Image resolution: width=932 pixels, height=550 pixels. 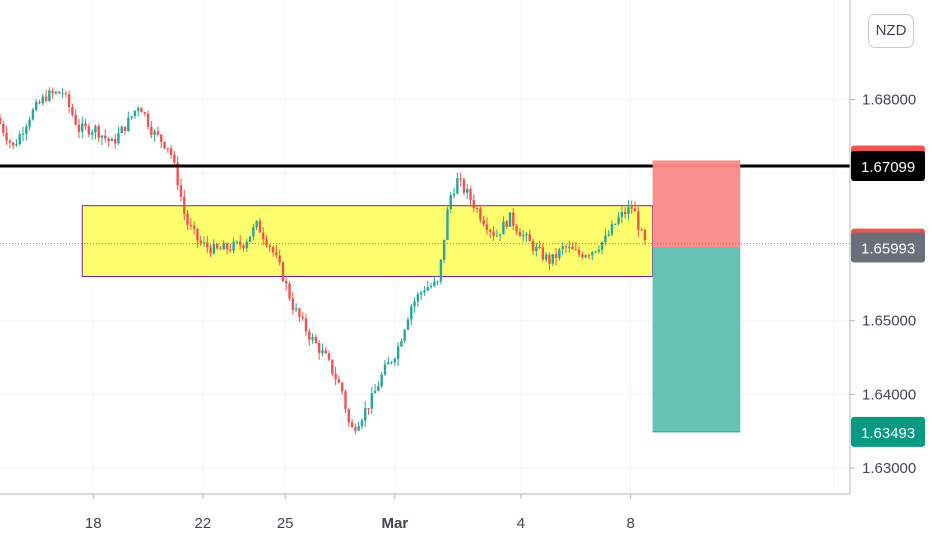 What do you see at coordinates (360, 513) in the screenshot?
I see `time-axis-ticks: 18 22 25 Mar 4 8` at bounding box center [360, 513].